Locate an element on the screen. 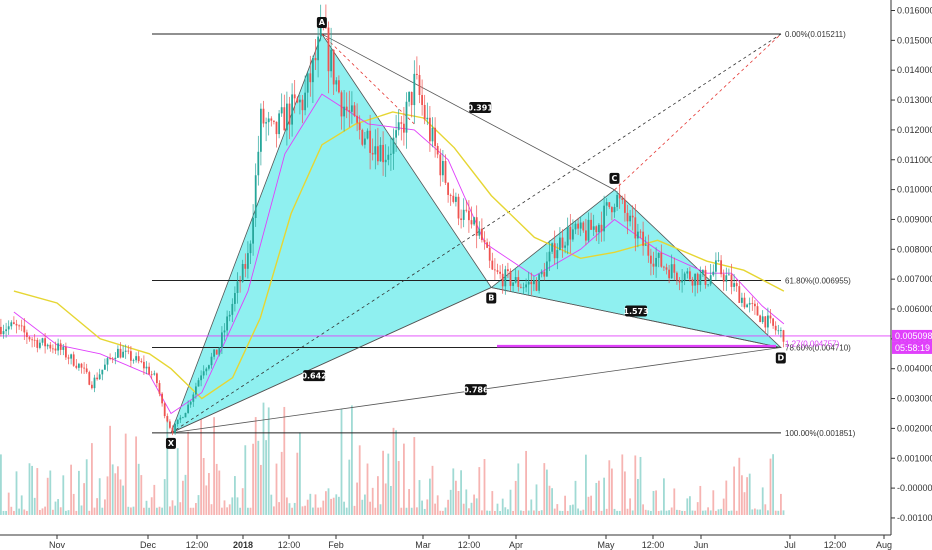 The width and height of the screenshot is (932, 550). countdown-tag: 05:58:19 is located at coordinates (912, 347).